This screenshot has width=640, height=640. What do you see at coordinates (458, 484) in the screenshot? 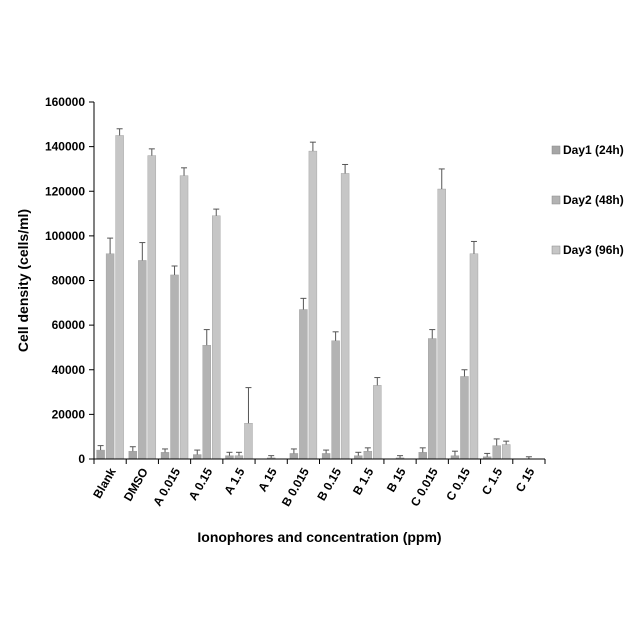
I see `x-tick-label: C 0.15` at bounding box center [458, 484].